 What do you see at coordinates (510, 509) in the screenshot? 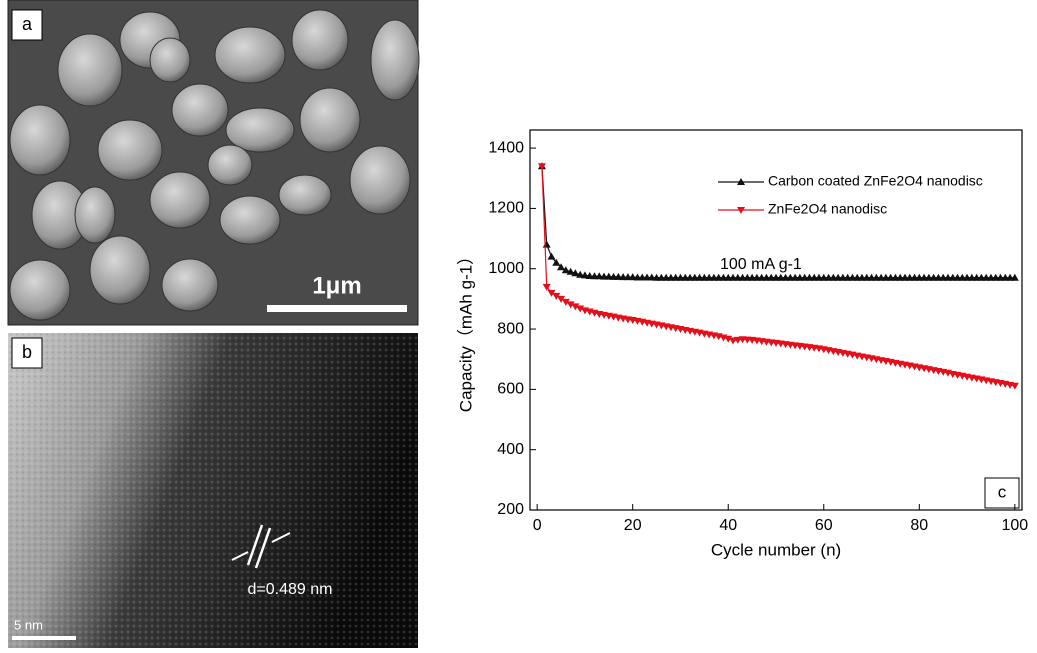
I see `y-tick-label: 200` at bounding box center [510, 509].